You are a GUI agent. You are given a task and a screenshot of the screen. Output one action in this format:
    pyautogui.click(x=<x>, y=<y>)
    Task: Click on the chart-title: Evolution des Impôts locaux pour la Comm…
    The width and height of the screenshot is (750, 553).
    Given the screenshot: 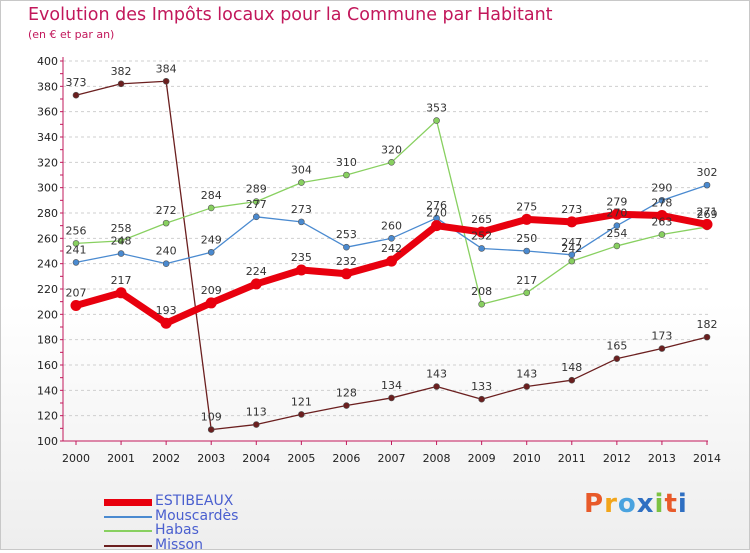 What is the action you would take?
    pyautogui.click(x=290, y=15)
    